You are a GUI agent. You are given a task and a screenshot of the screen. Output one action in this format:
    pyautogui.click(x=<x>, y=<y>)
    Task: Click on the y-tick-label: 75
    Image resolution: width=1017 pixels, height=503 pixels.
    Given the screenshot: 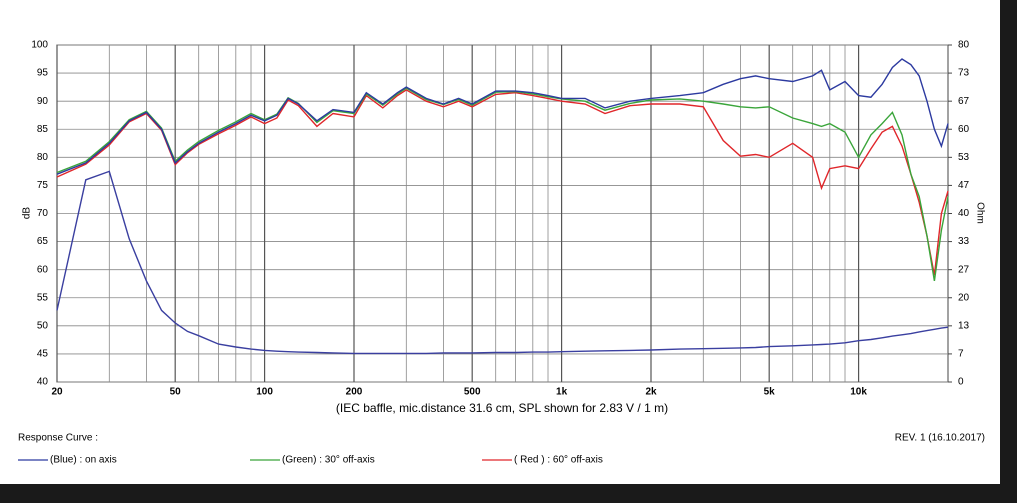 What is the action you would take?
    pyautogui.click(x=43, y=185)
    